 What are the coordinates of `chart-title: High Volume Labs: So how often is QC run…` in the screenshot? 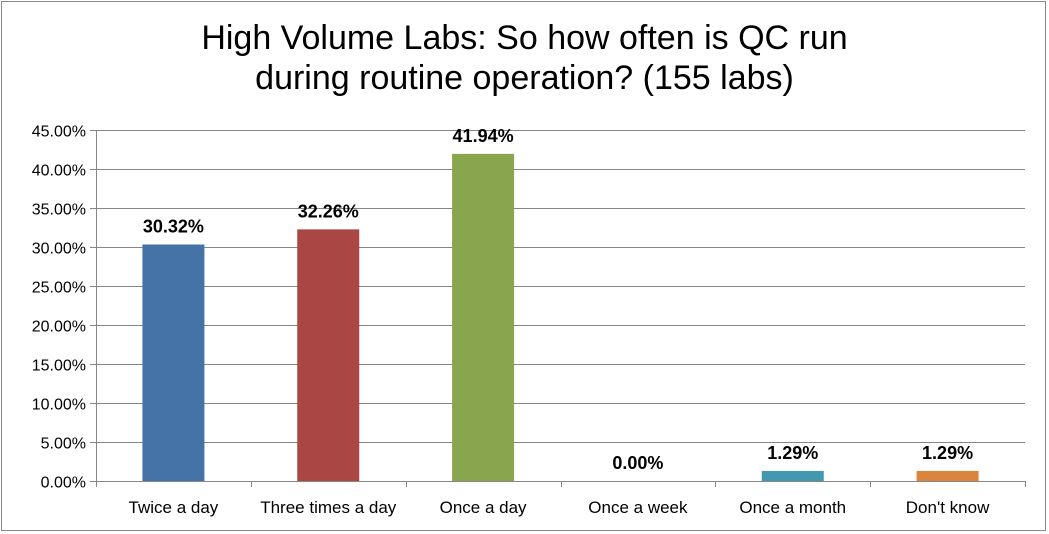 It's located at (524, 58).